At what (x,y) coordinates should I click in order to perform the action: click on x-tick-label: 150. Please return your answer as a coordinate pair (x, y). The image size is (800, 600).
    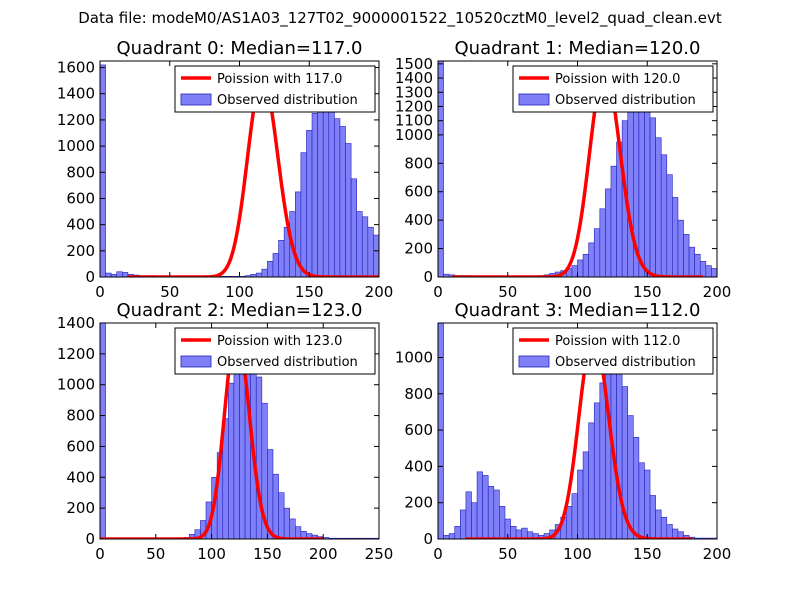
    Looking at the image, I should click on (267, 554).